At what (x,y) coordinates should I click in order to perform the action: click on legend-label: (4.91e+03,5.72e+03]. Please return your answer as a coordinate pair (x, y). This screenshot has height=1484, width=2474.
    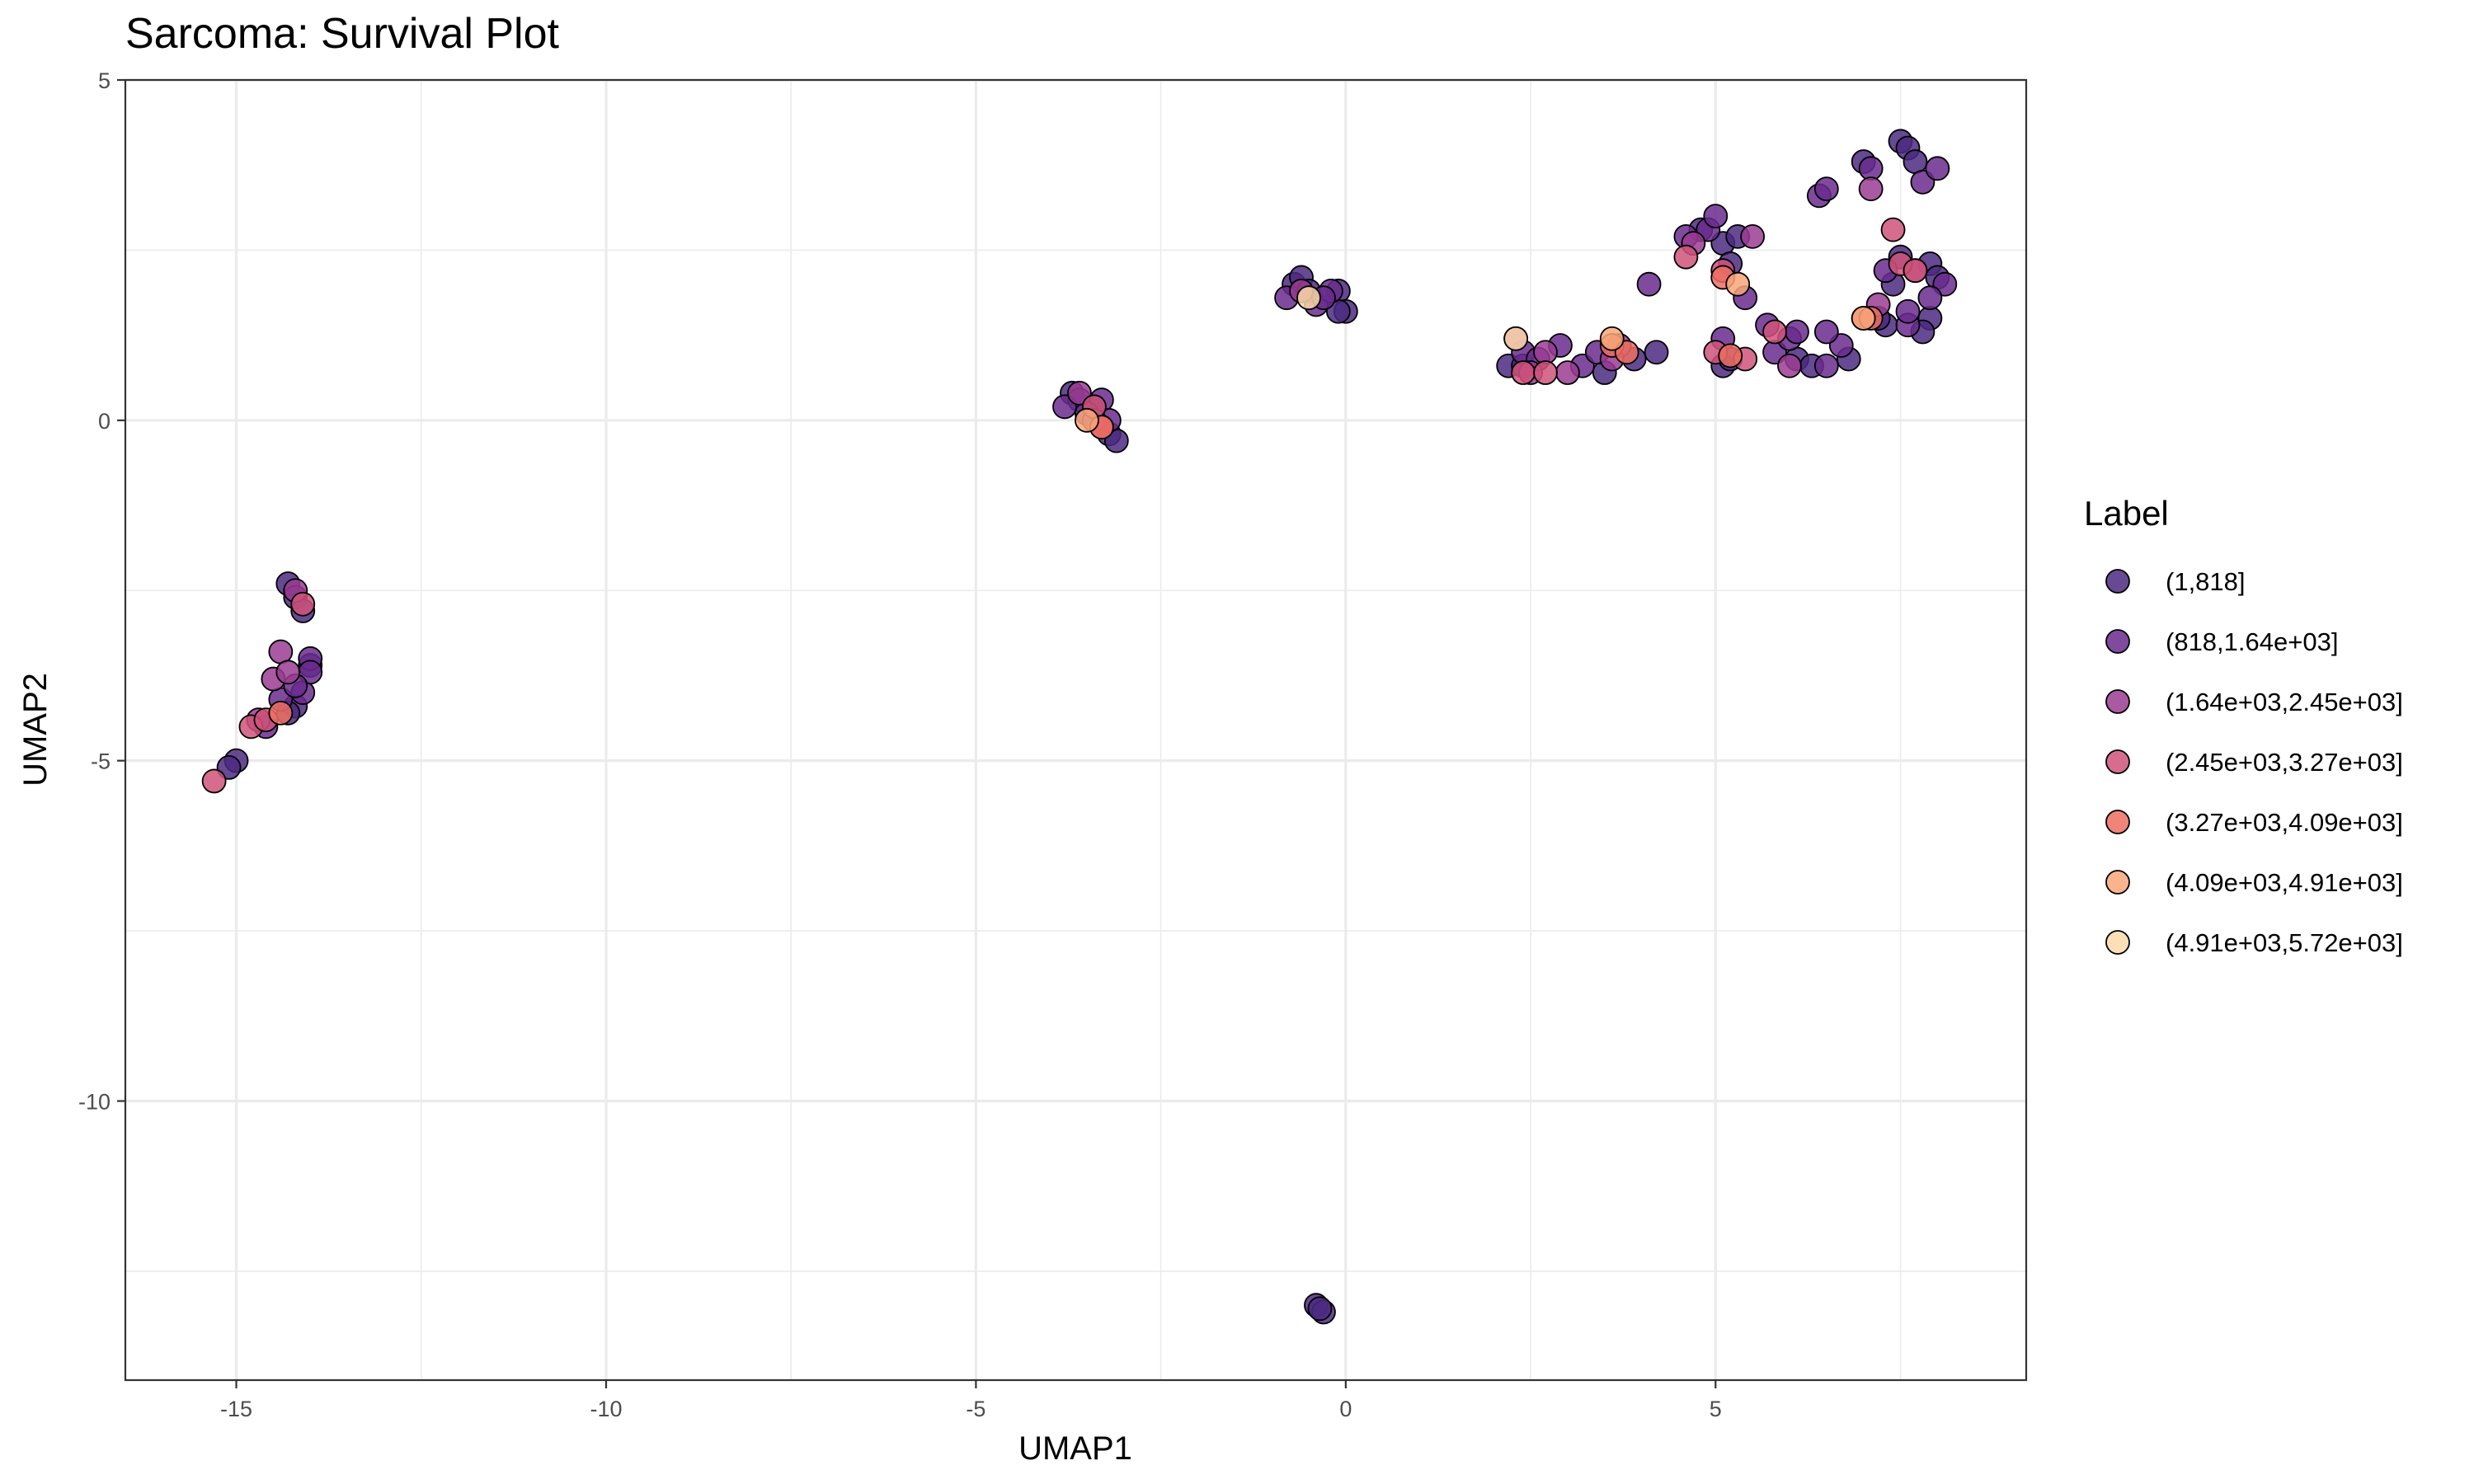
    Looking at the image, I should click on (2284, 942).